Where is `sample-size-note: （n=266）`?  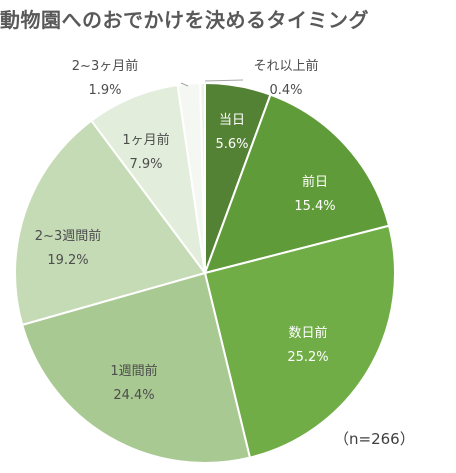 sample-size-note: （n=266） is located at coordinates (374, 439).